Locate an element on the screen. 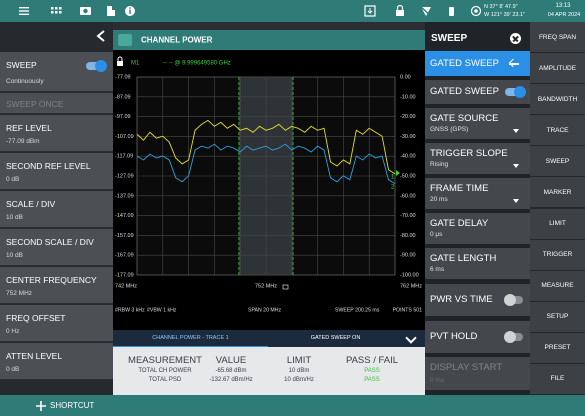  marker-label: M1 is located at coordinates (135, 64).